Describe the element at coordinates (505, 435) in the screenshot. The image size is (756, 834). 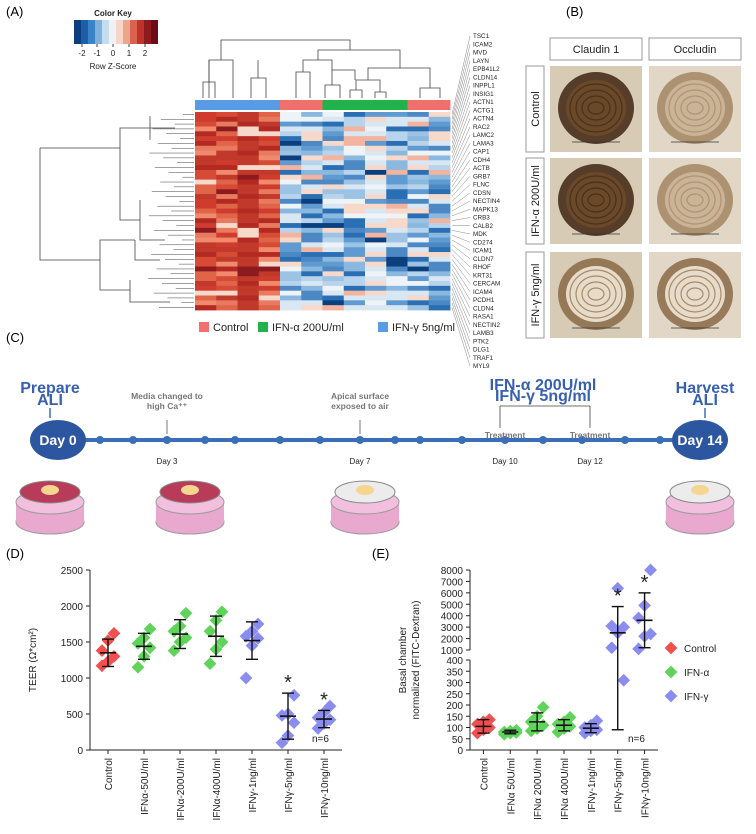
I see `event-above-label: Treatment` at that location.